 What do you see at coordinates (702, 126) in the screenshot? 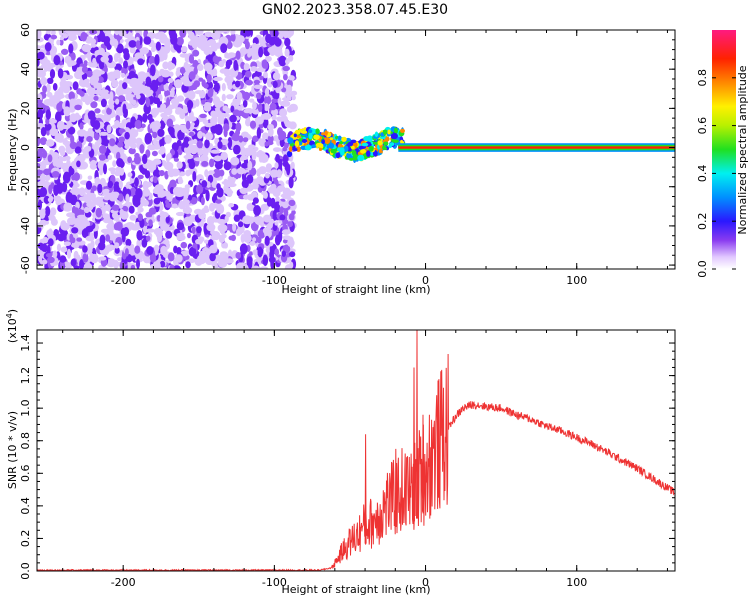
I see `colorbar-tick-label: 0.6` at bounding box center [702, 126].